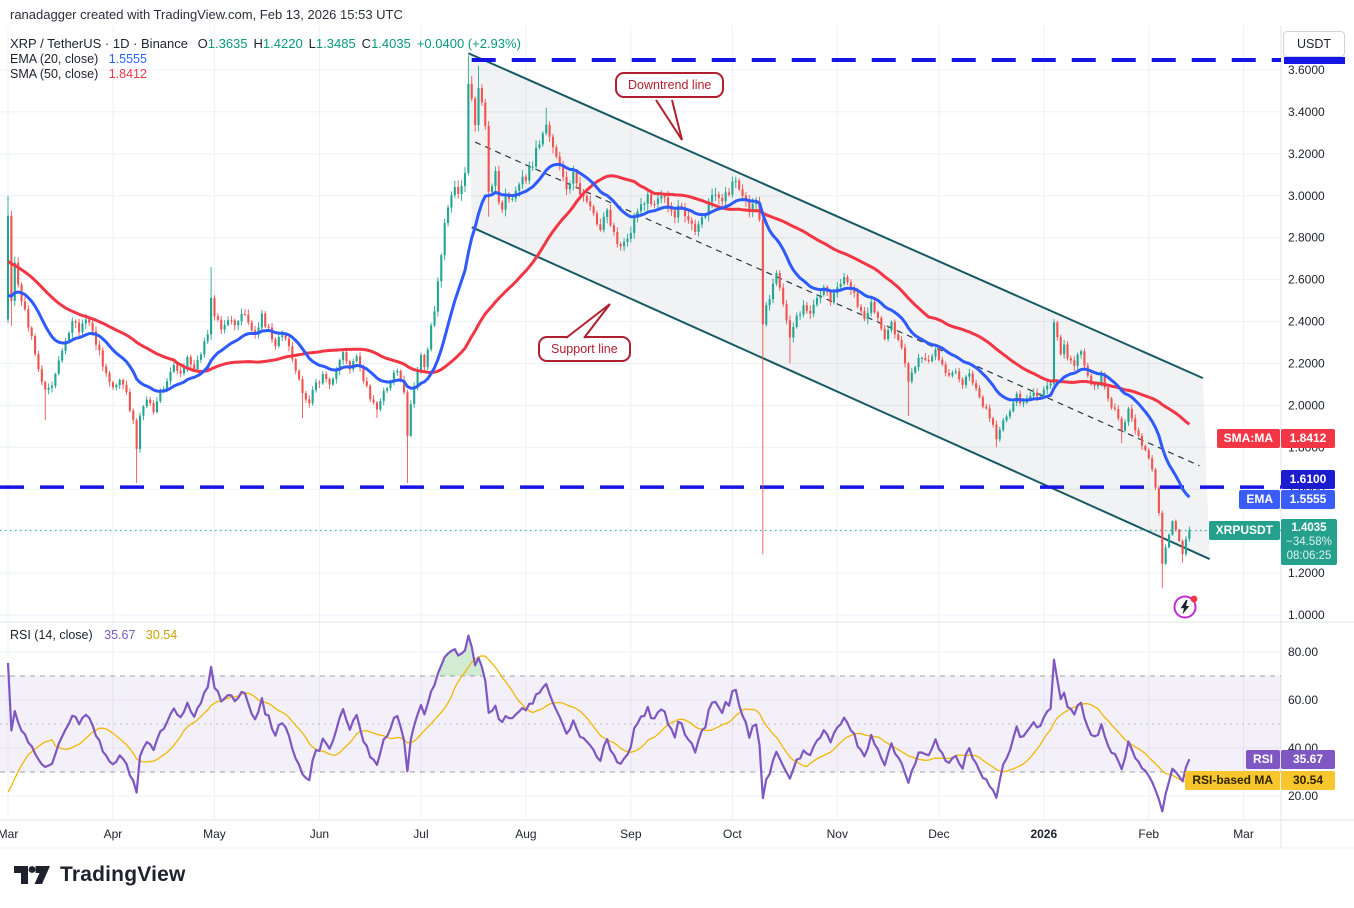 This screenshot has width=1354, height=908. I want to click on svg-text: 3.4000, so click(1306, 112).